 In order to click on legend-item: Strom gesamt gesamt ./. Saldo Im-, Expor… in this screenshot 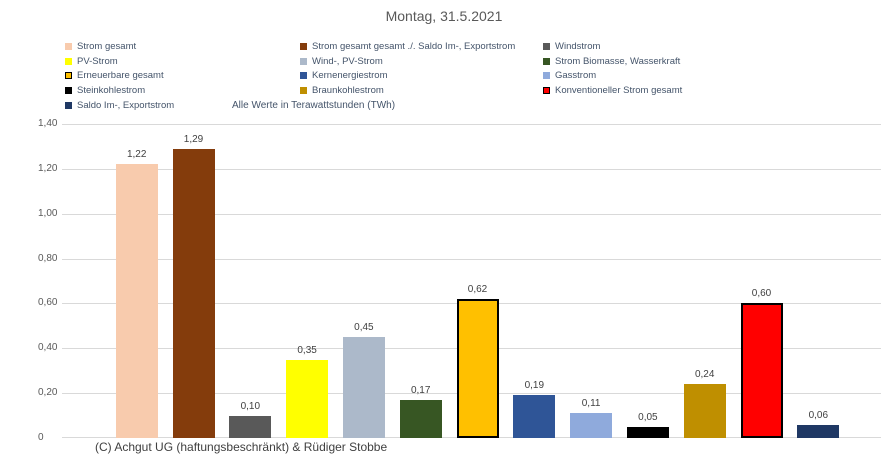, I will do `click(421, 46)`.